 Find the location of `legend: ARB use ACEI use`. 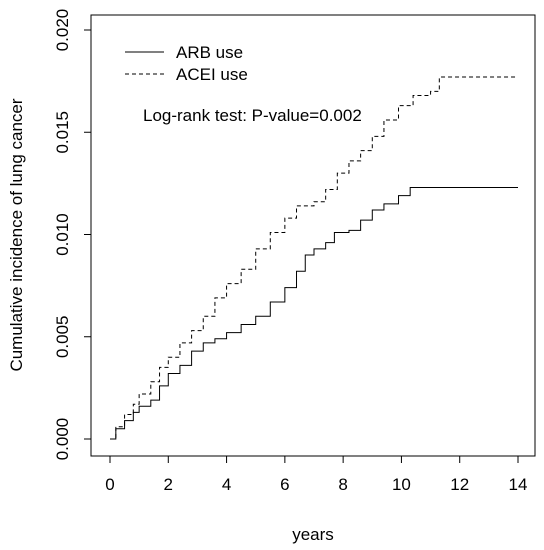

legend: ARB use ACEI use is located at coordinates (186, 63).